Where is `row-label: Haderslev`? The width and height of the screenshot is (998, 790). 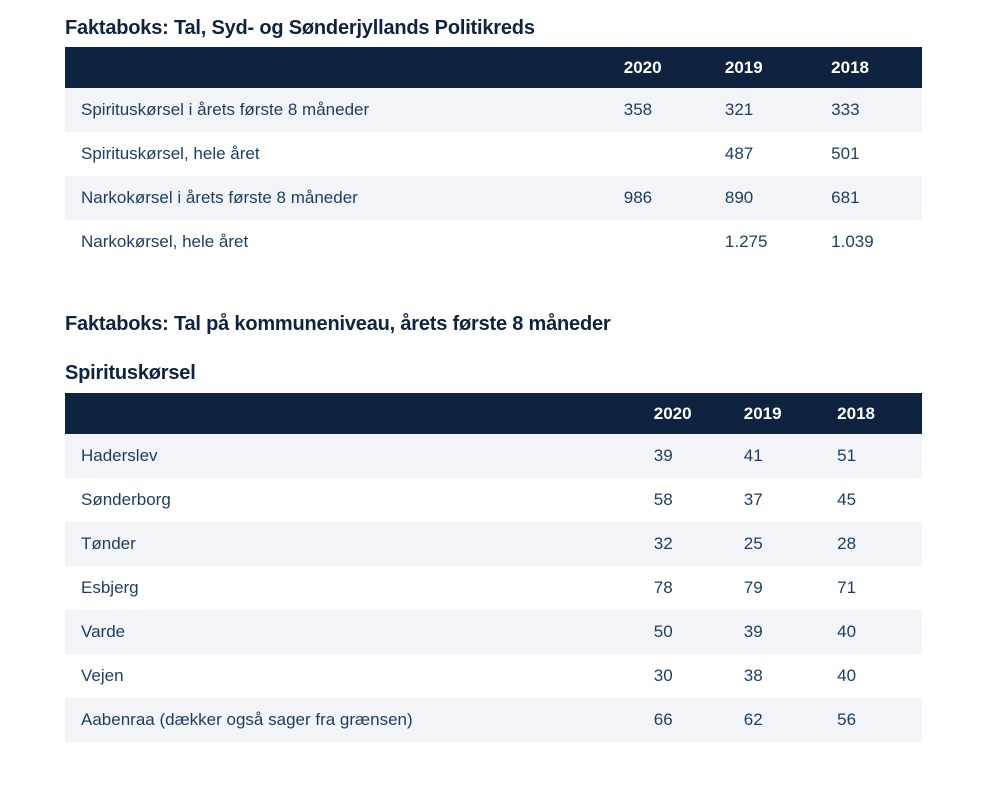 row-label: Haderslev is located at coordinates (356, 456).